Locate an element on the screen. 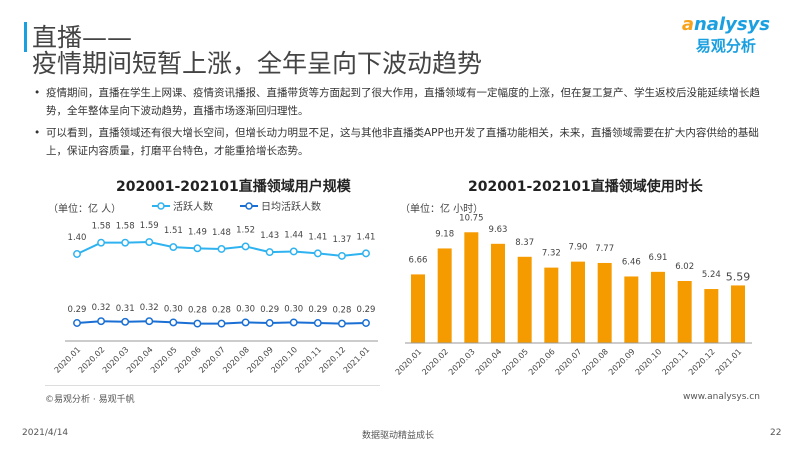 The height and width of the screenshot is (450, 800). x-tick-label: 2020.12 is located at coordinates (702, 362).